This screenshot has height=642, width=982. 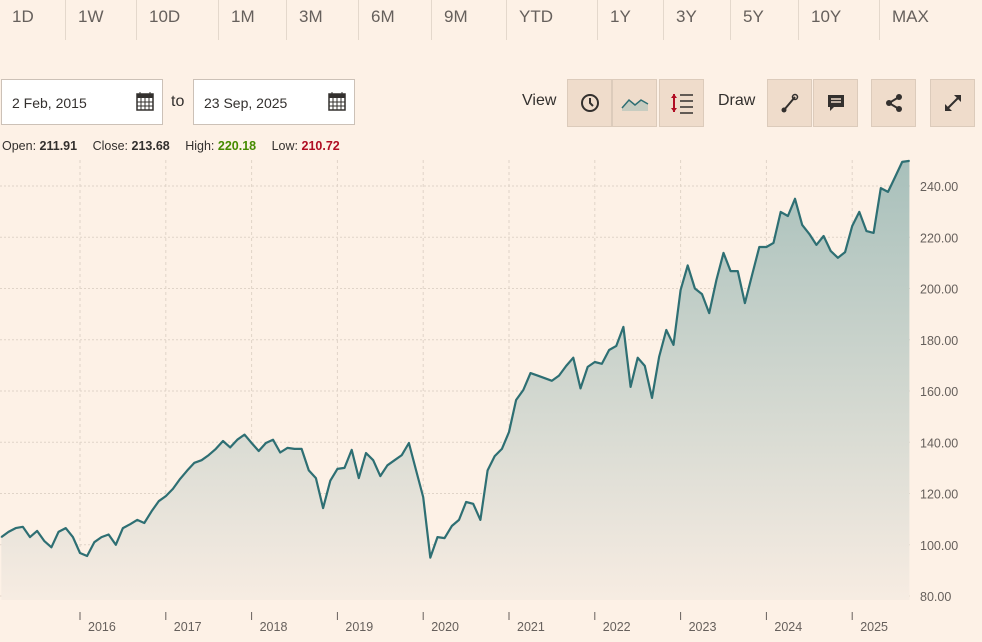 I want to click on chart-type-button, so click(x=634, y=103).